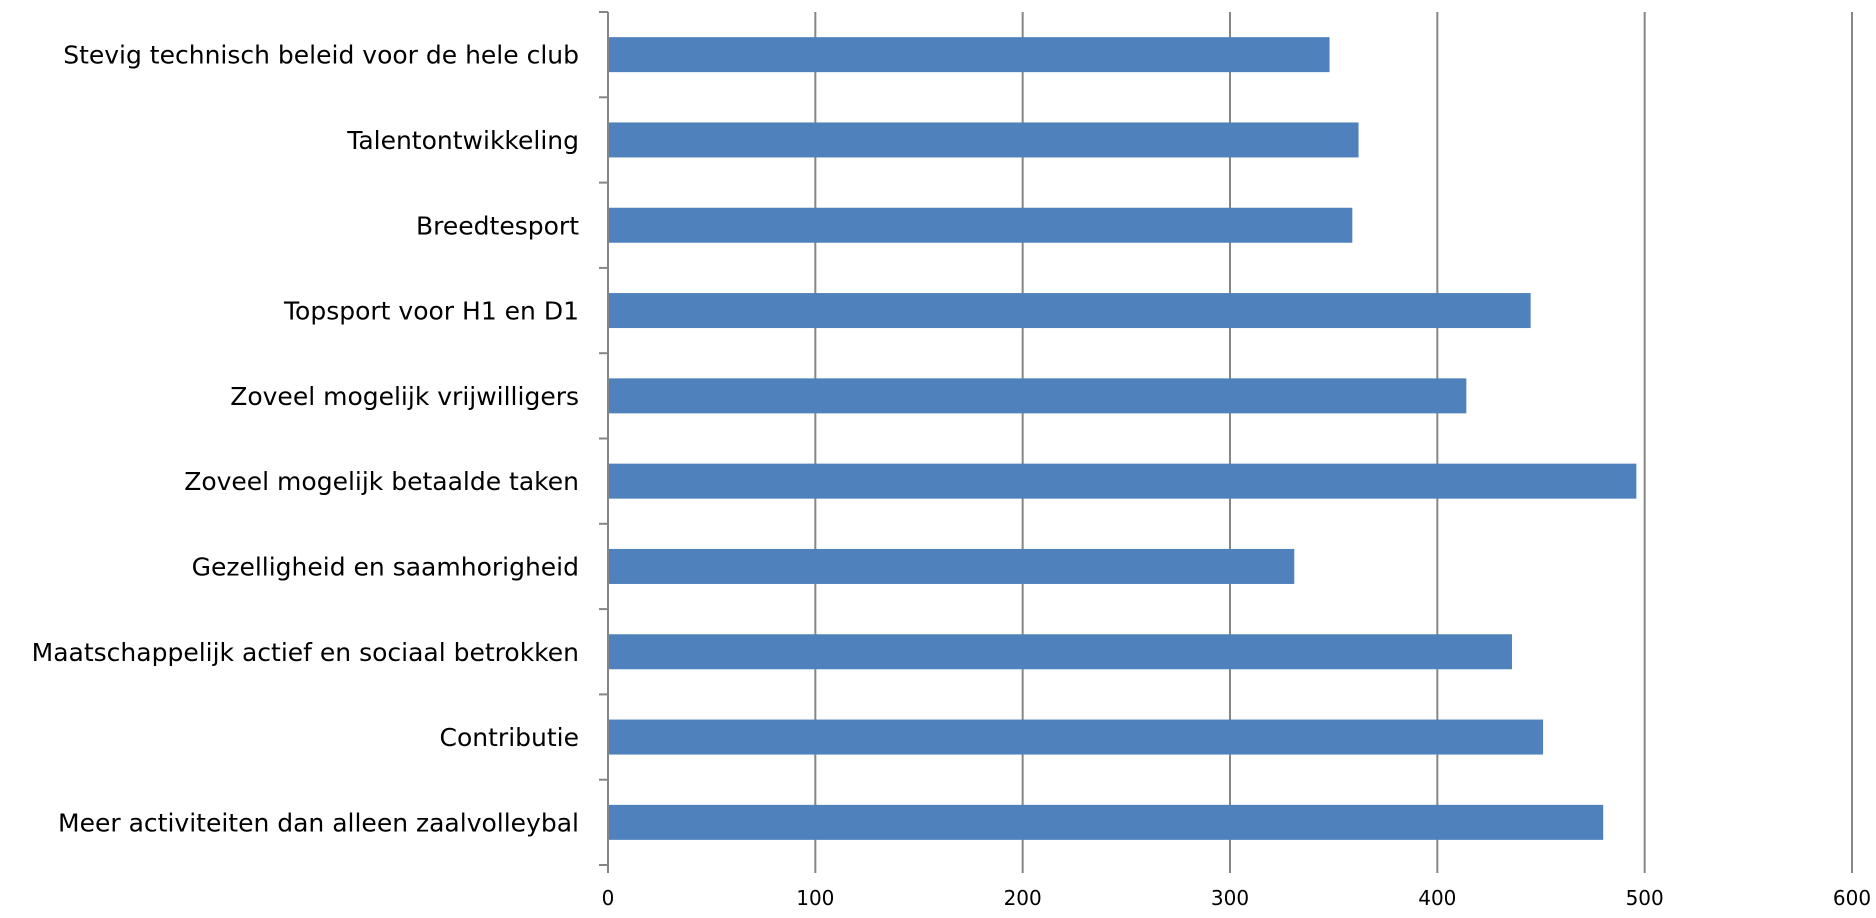 This screenshot has width=1876, height=918. I want to click on x-tick-label: 400, so click(1437, 898).